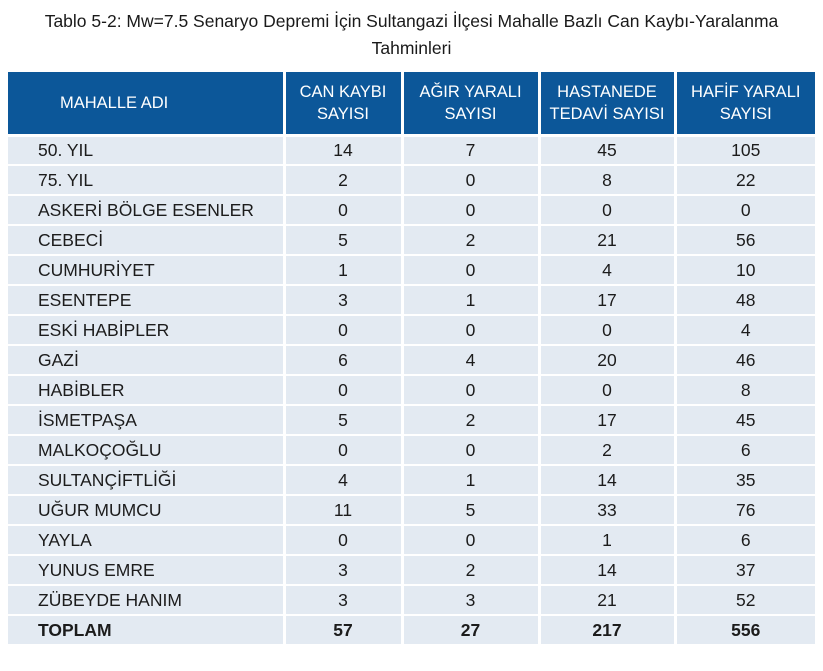 The image size is (823, 671). Describe the element at coordinates (147, 271) in the screenshot. I see `neighborhood-name-cell: CUMHURİYET` at that location.